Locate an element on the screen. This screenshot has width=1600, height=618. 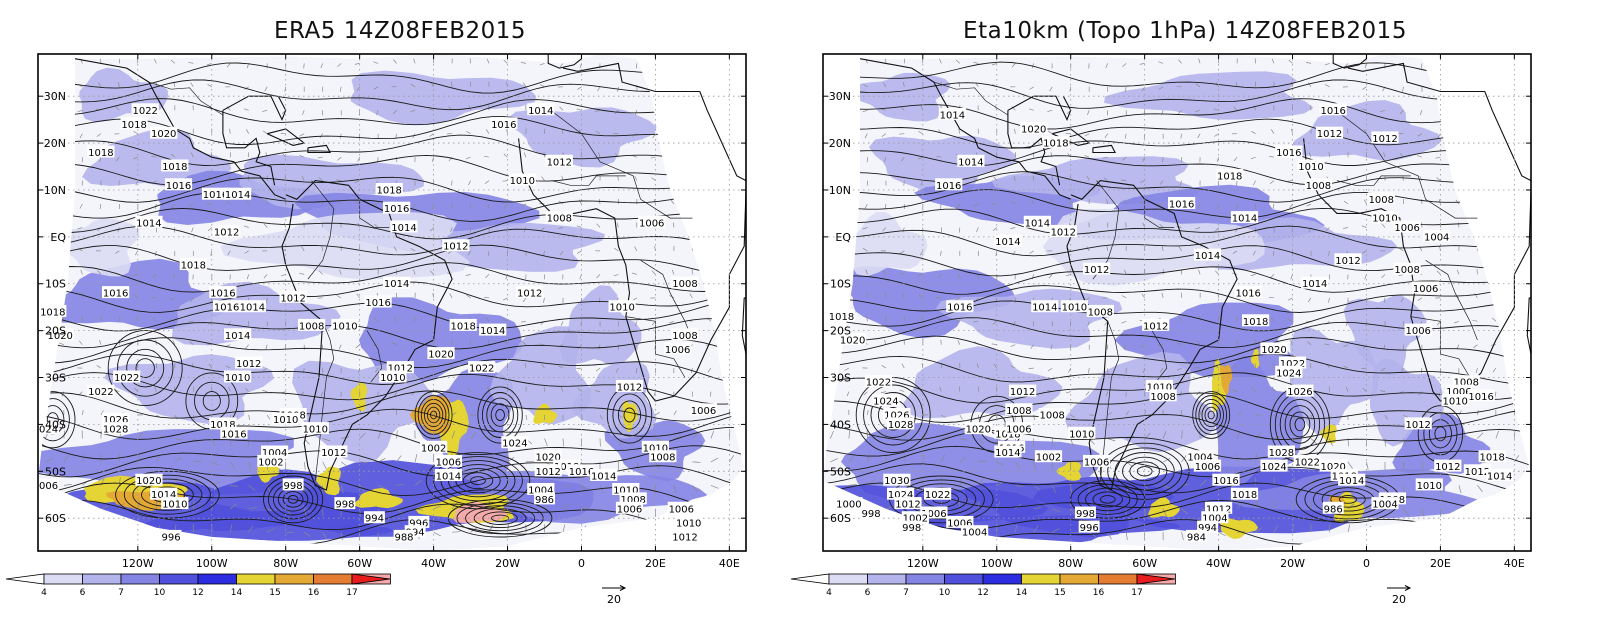
lon-tick-label: 120W is located at coordinates (923, 563).